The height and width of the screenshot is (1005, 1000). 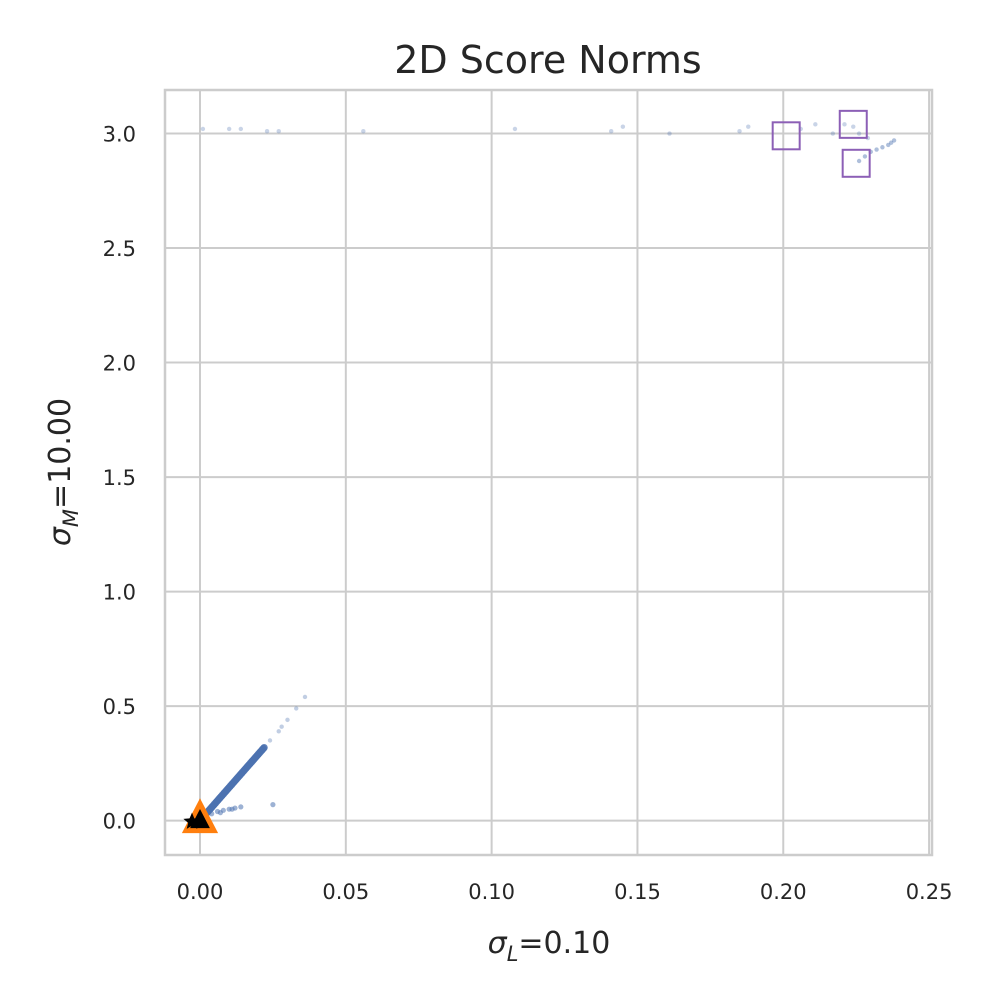 I want to click on x-tick-label: 0.00, so click(x=200, y=892).